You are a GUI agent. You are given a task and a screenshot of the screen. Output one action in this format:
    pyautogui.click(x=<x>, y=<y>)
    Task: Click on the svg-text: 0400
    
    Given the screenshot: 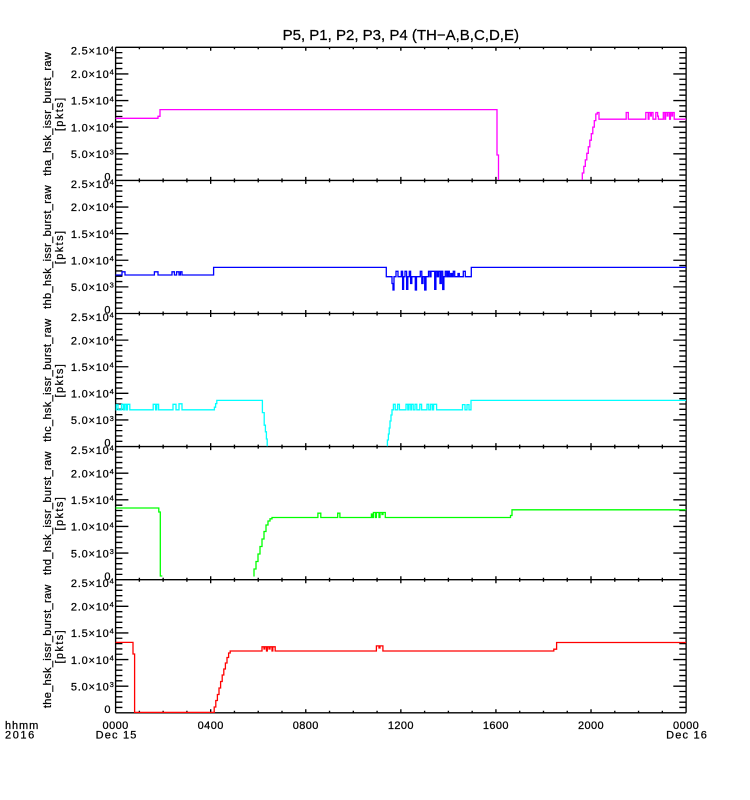 What is the action you would take?
    pyautogui.click(x=211, y=726)
    